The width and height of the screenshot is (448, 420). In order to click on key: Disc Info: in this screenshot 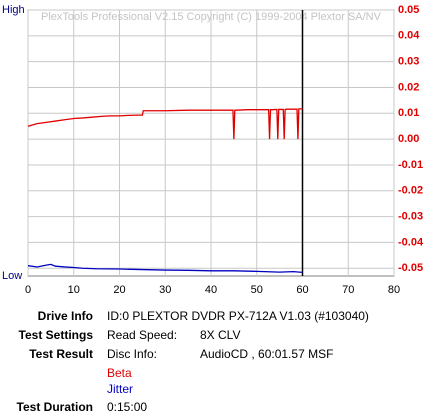, I will do `click(132, 354)`.